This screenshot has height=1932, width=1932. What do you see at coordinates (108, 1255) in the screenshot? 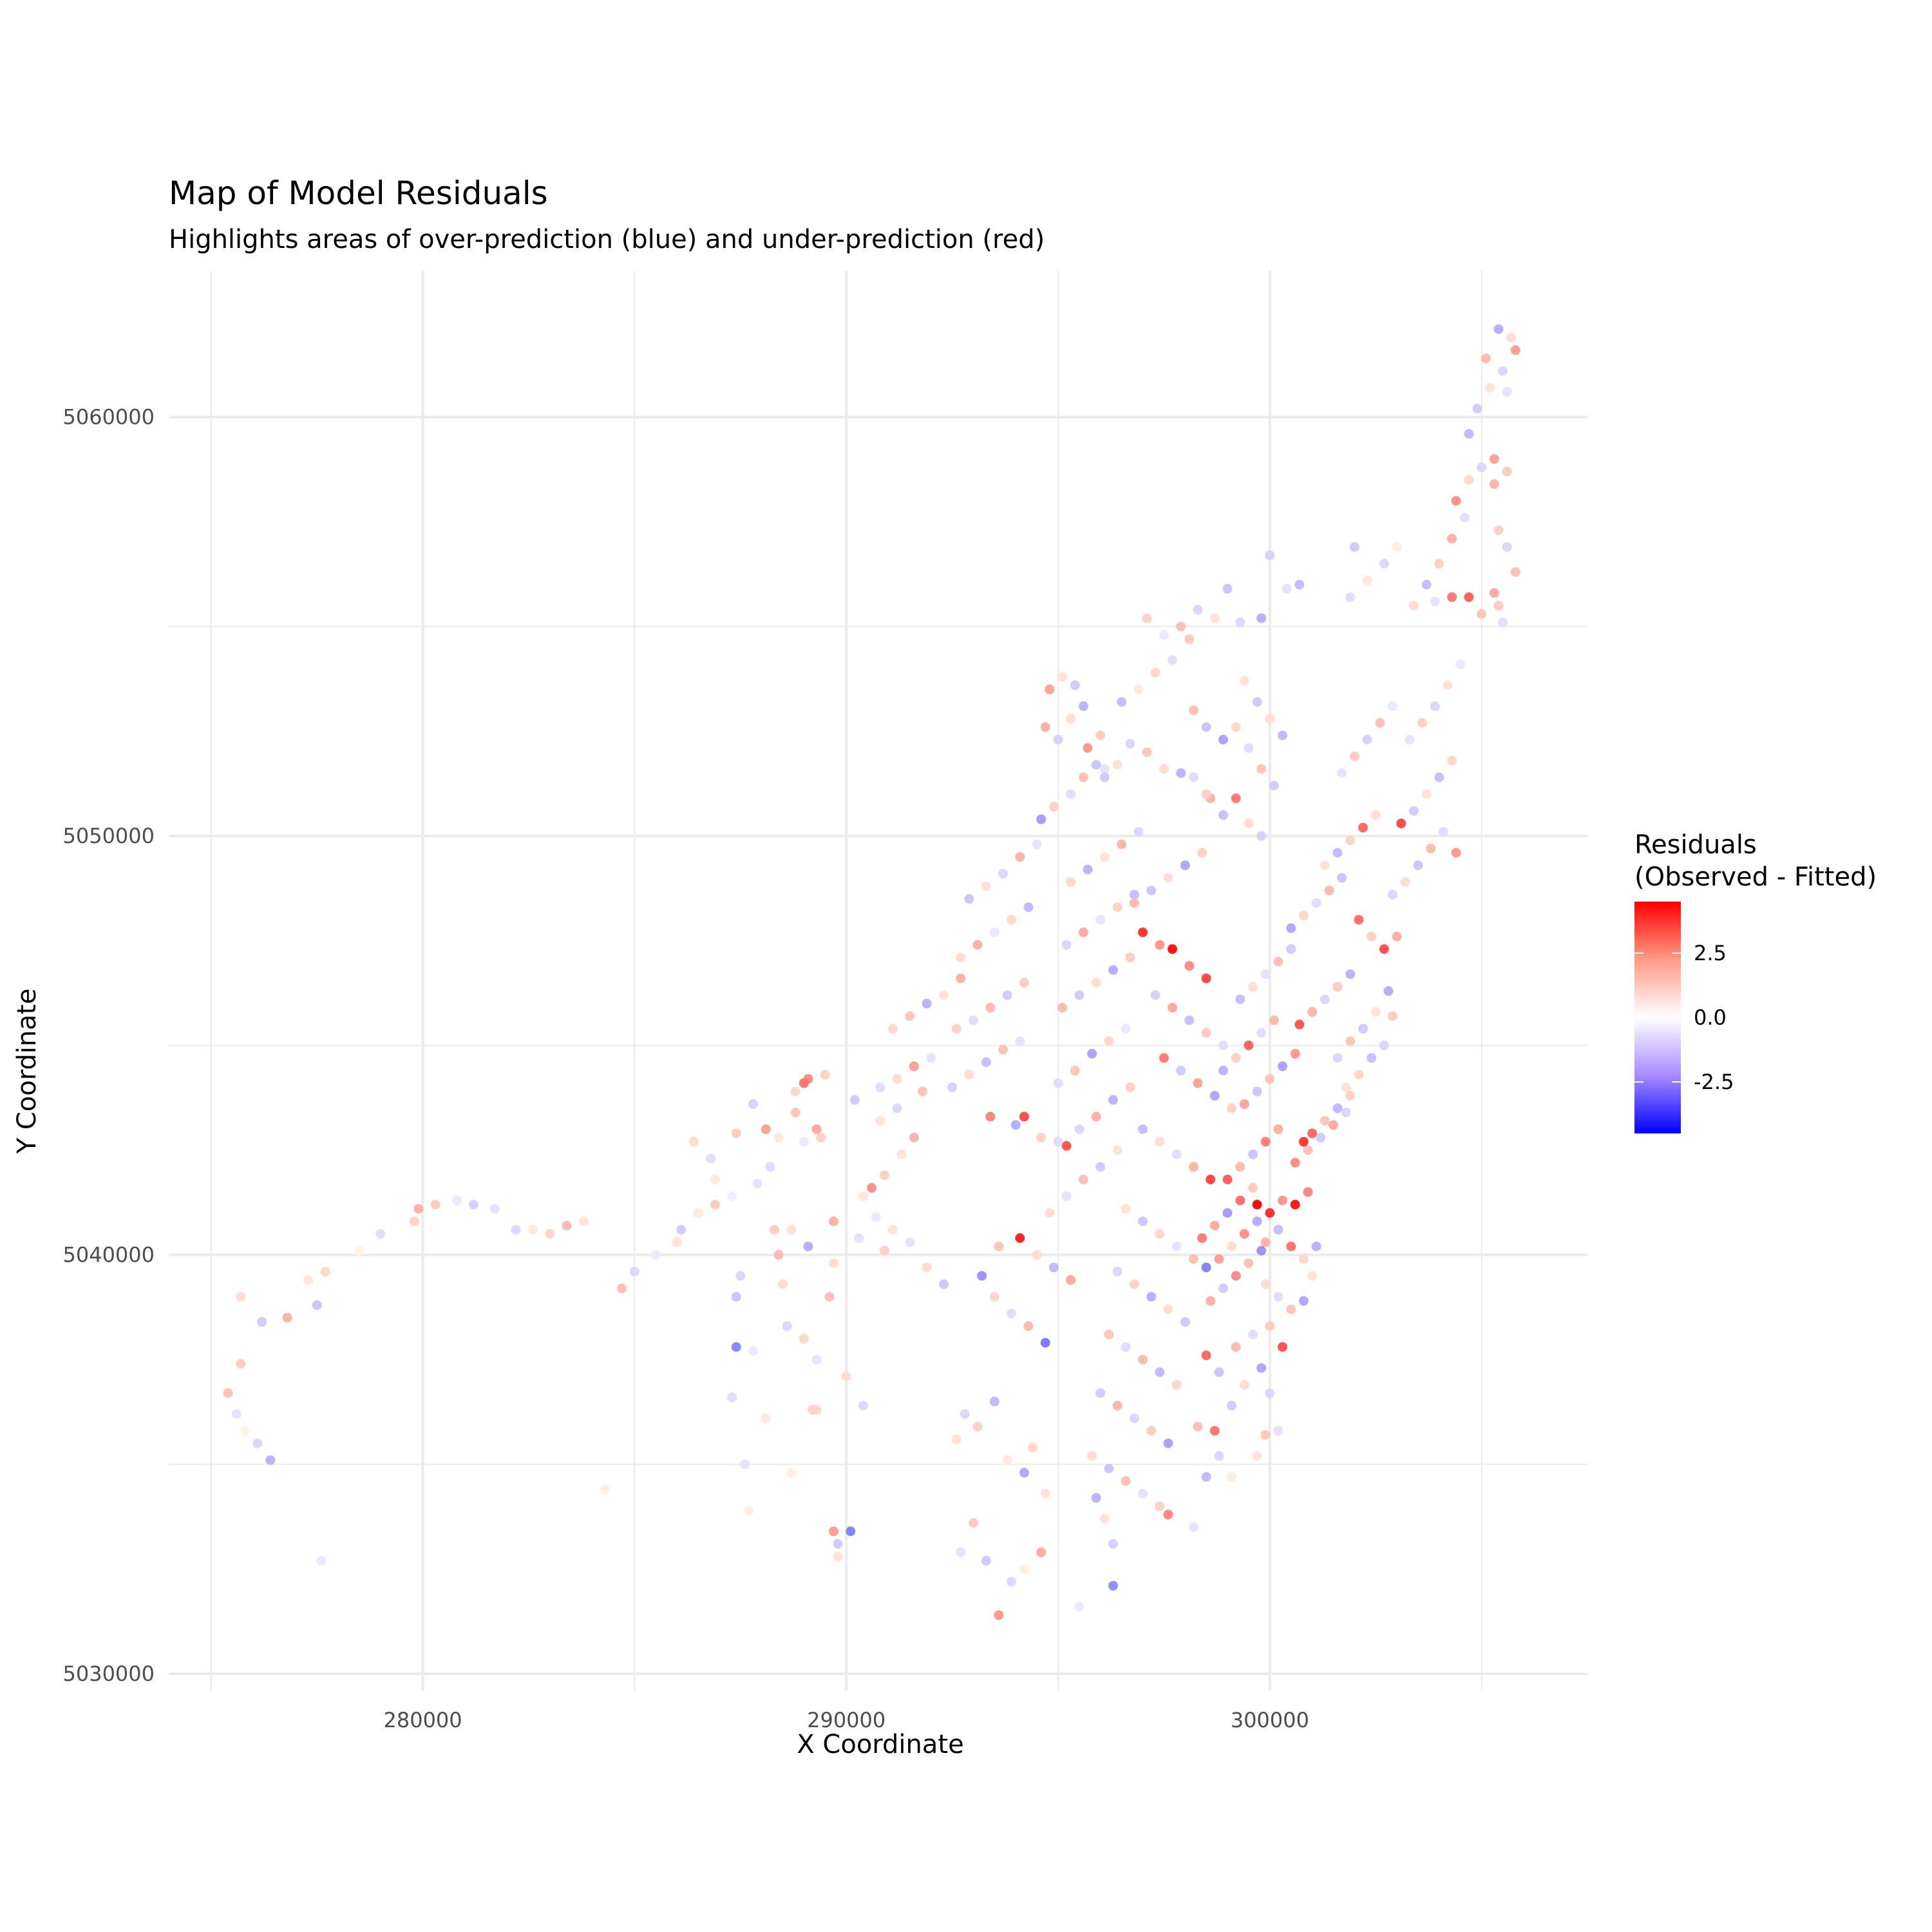
I see `y-tick-label: 5040000` at bounding box center [108, 1255].